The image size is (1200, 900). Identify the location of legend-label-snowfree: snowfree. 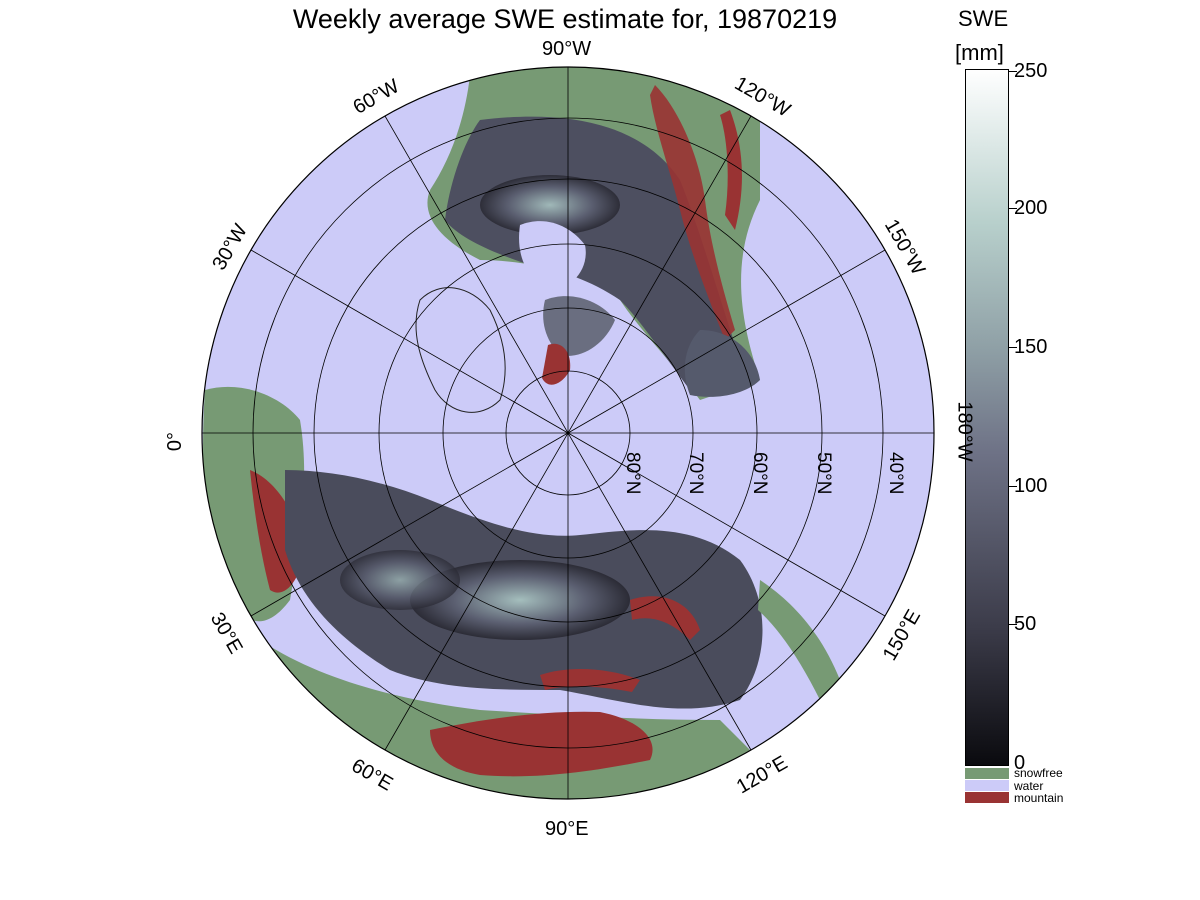
(1038, 773).